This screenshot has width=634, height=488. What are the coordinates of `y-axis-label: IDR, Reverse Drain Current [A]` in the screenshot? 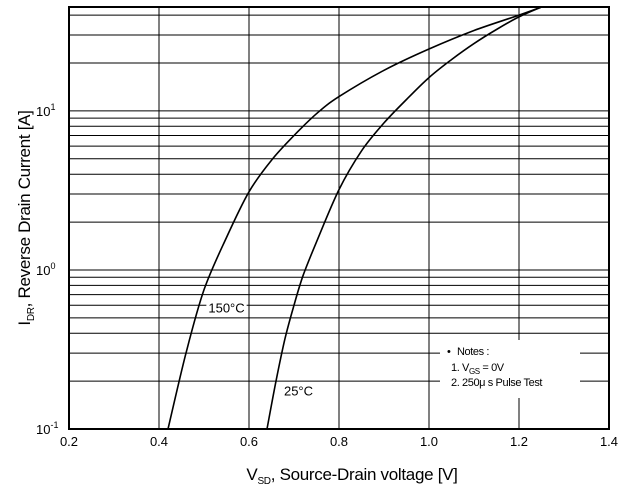 It's located at (26, 217).